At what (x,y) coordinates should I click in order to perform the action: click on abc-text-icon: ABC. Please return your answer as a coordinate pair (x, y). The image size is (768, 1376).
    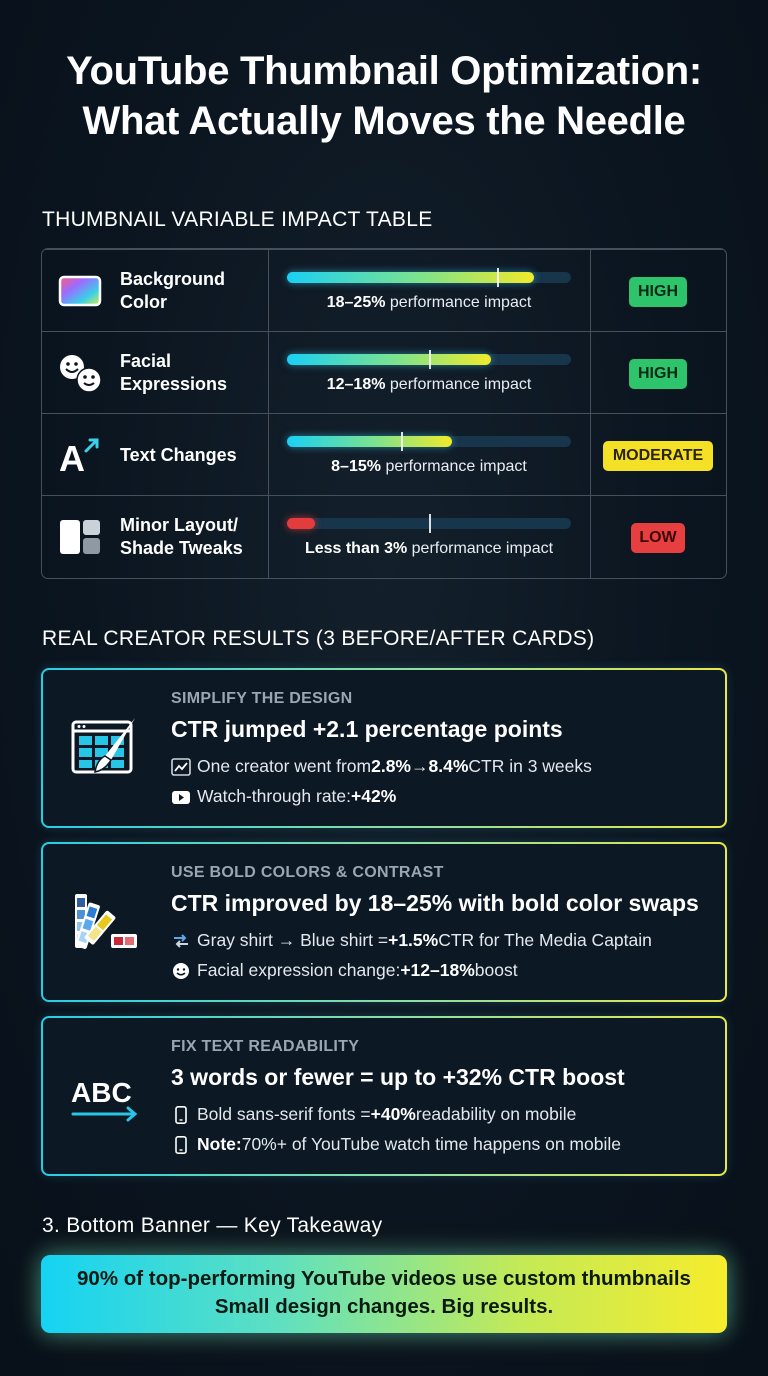
    Looking at the image, I should click on (105, 1096).